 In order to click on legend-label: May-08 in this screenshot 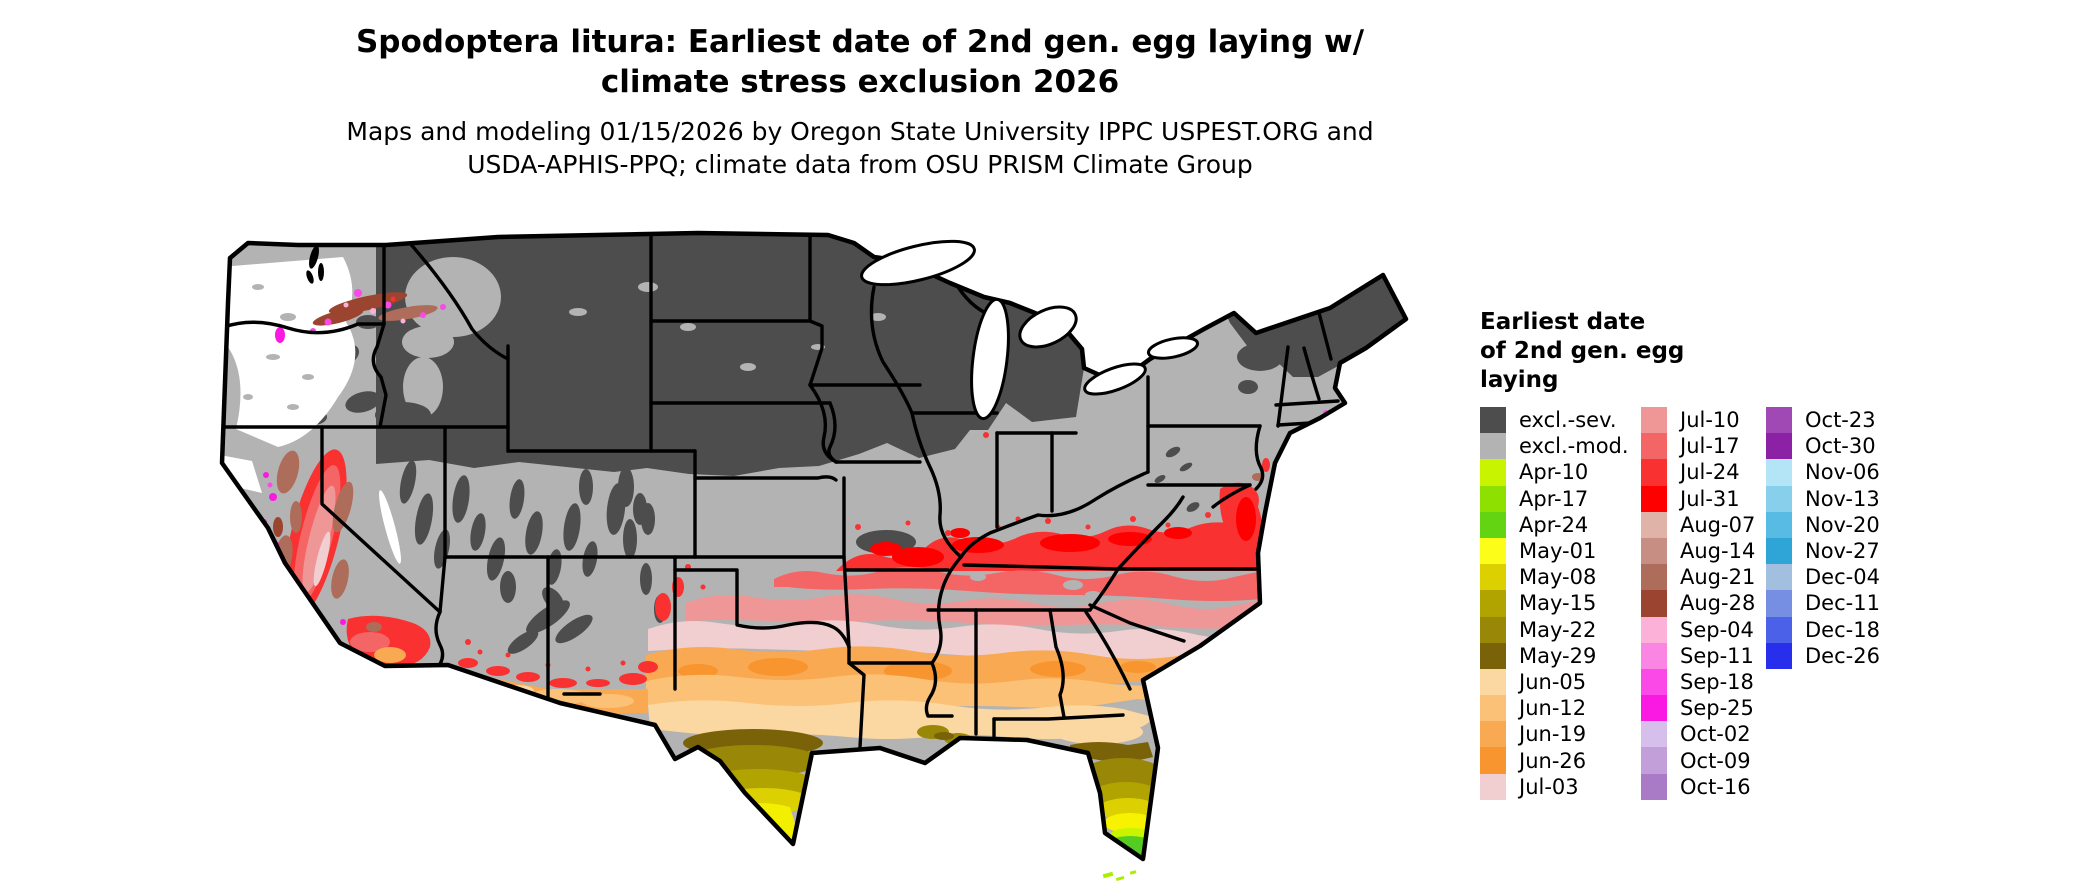, I will do `click(1558, 577)`.